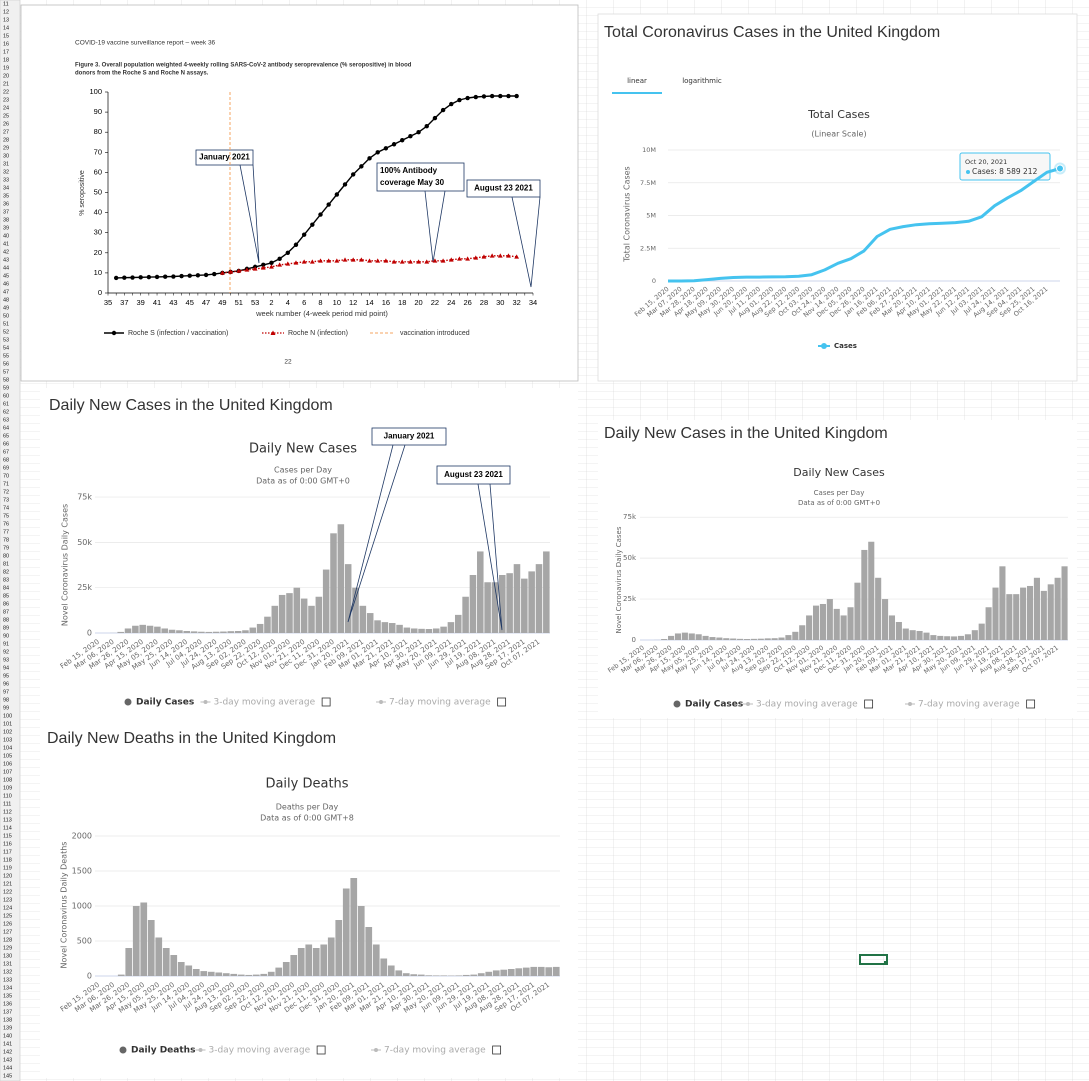 The image size is (1089, 1081). I want to click on row-number: 128, so click(7, 940).